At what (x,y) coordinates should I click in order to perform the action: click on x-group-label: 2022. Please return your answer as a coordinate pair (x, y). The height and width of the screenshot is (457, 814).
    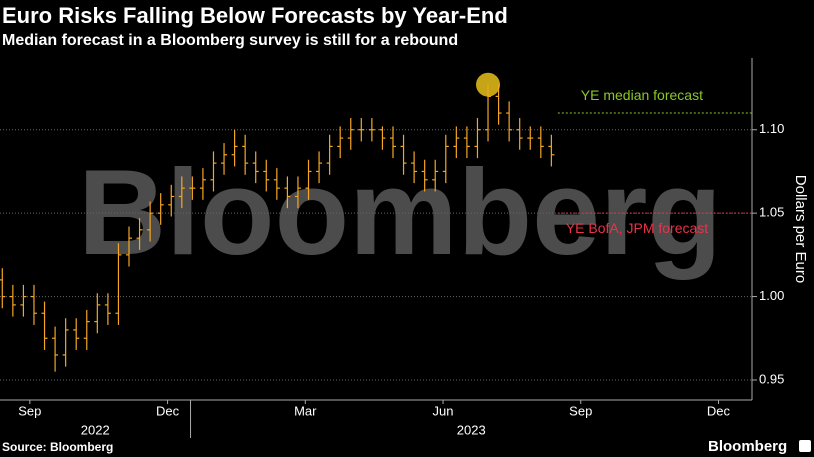
    Looking at the image, I should click on (95, 429).